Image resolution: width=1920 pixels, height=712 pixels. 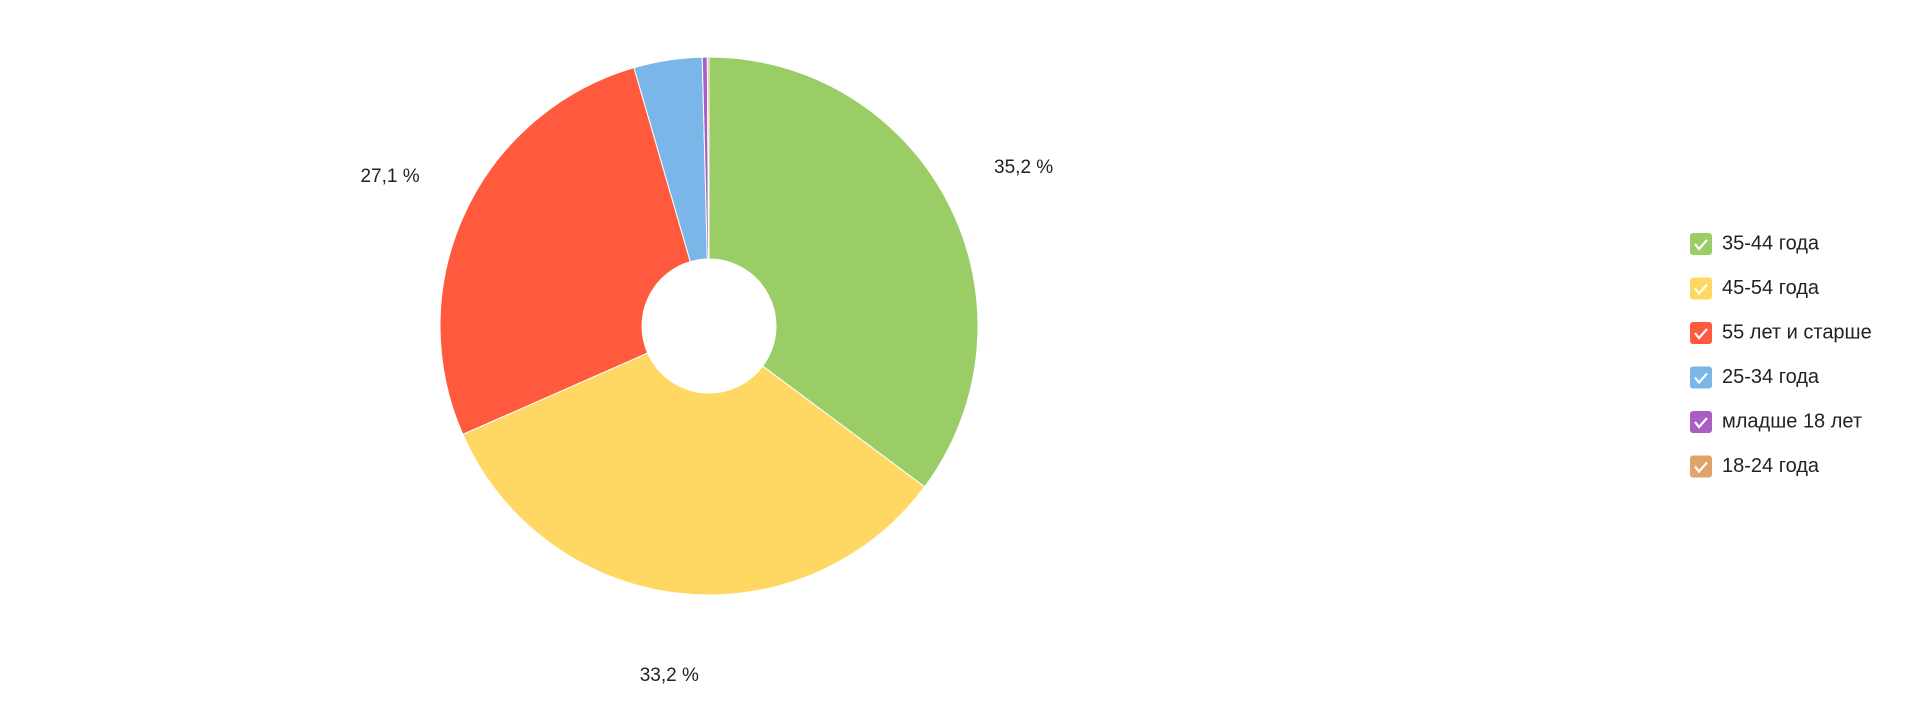 I want to click on legend-label: младше 18 лет, so click(x=1792, y=421).